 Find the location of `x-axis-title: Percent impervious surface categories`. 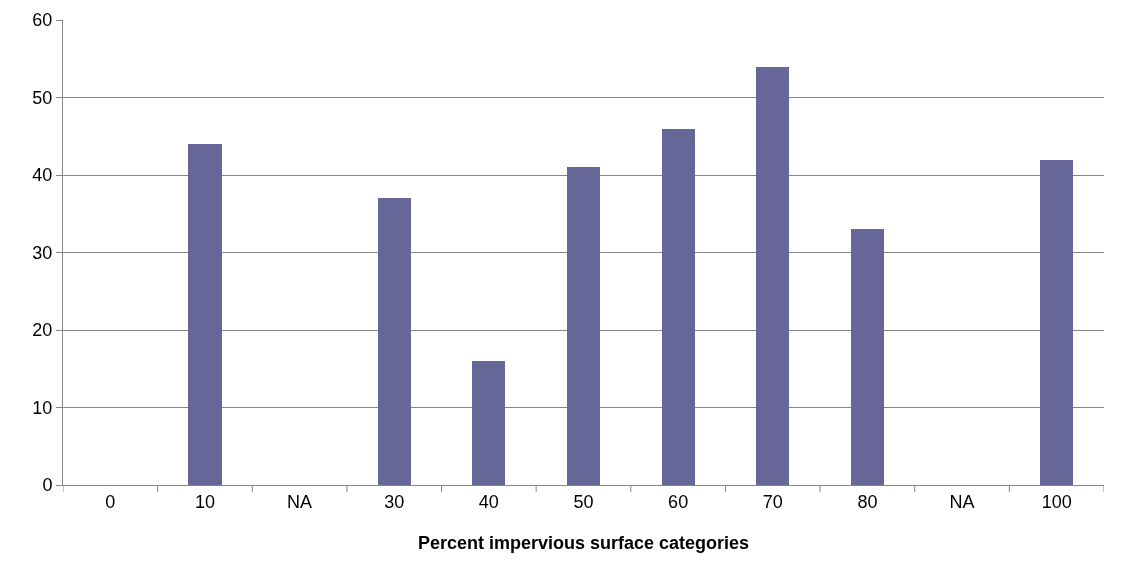

x-axis-title: Percent impervious surface categories is located at coordinates (583, 542).